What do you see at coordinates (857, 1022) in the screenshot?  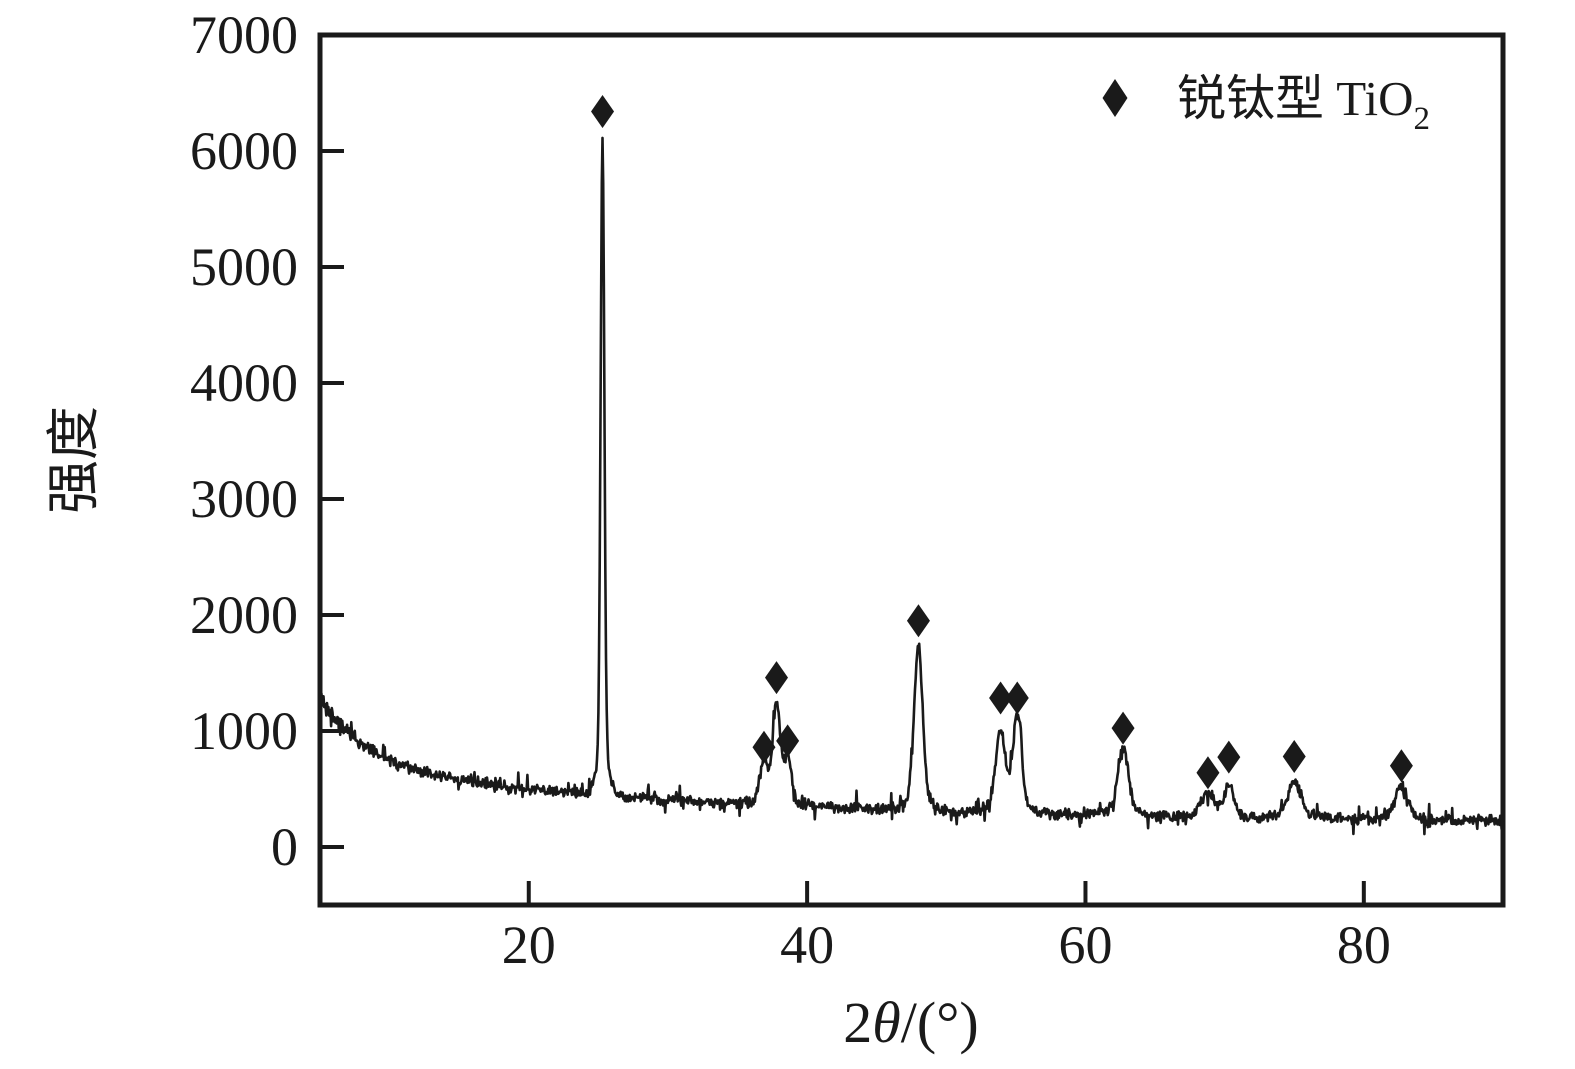 I see `x-axis-label-prefix: 2` at bounding box center [857, 1022].